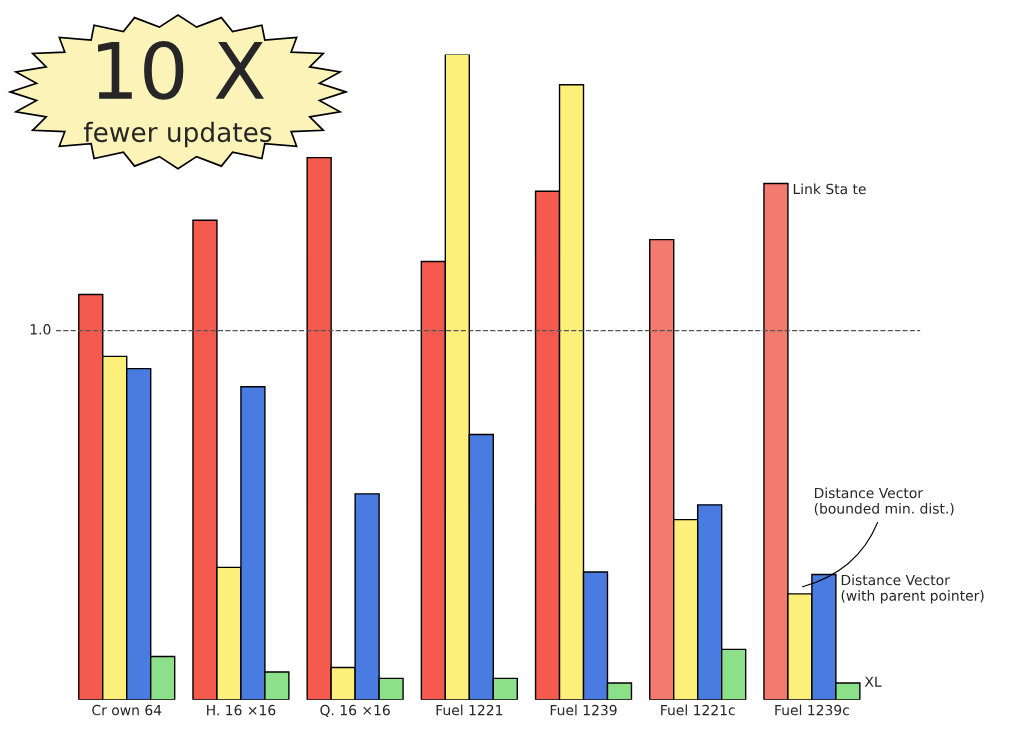  What do you see at coordinates (40, 329) in the screenshot?
I see `text: 1.0` at bounding box center [40, 329].